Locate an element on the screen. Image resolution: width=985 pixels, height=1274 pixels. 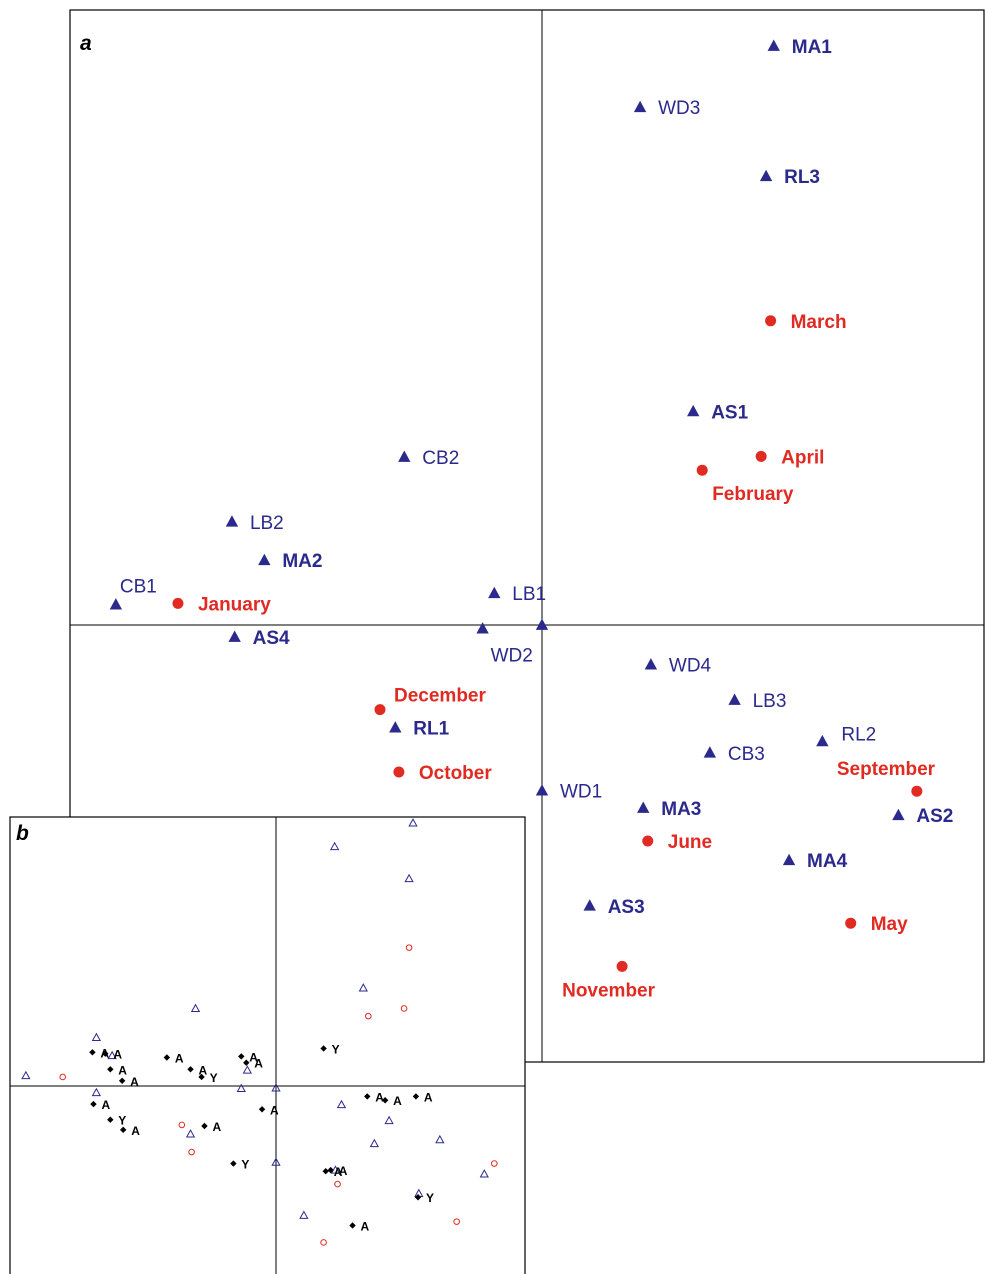
month-label-september: September is located at coordinates (886, 769).